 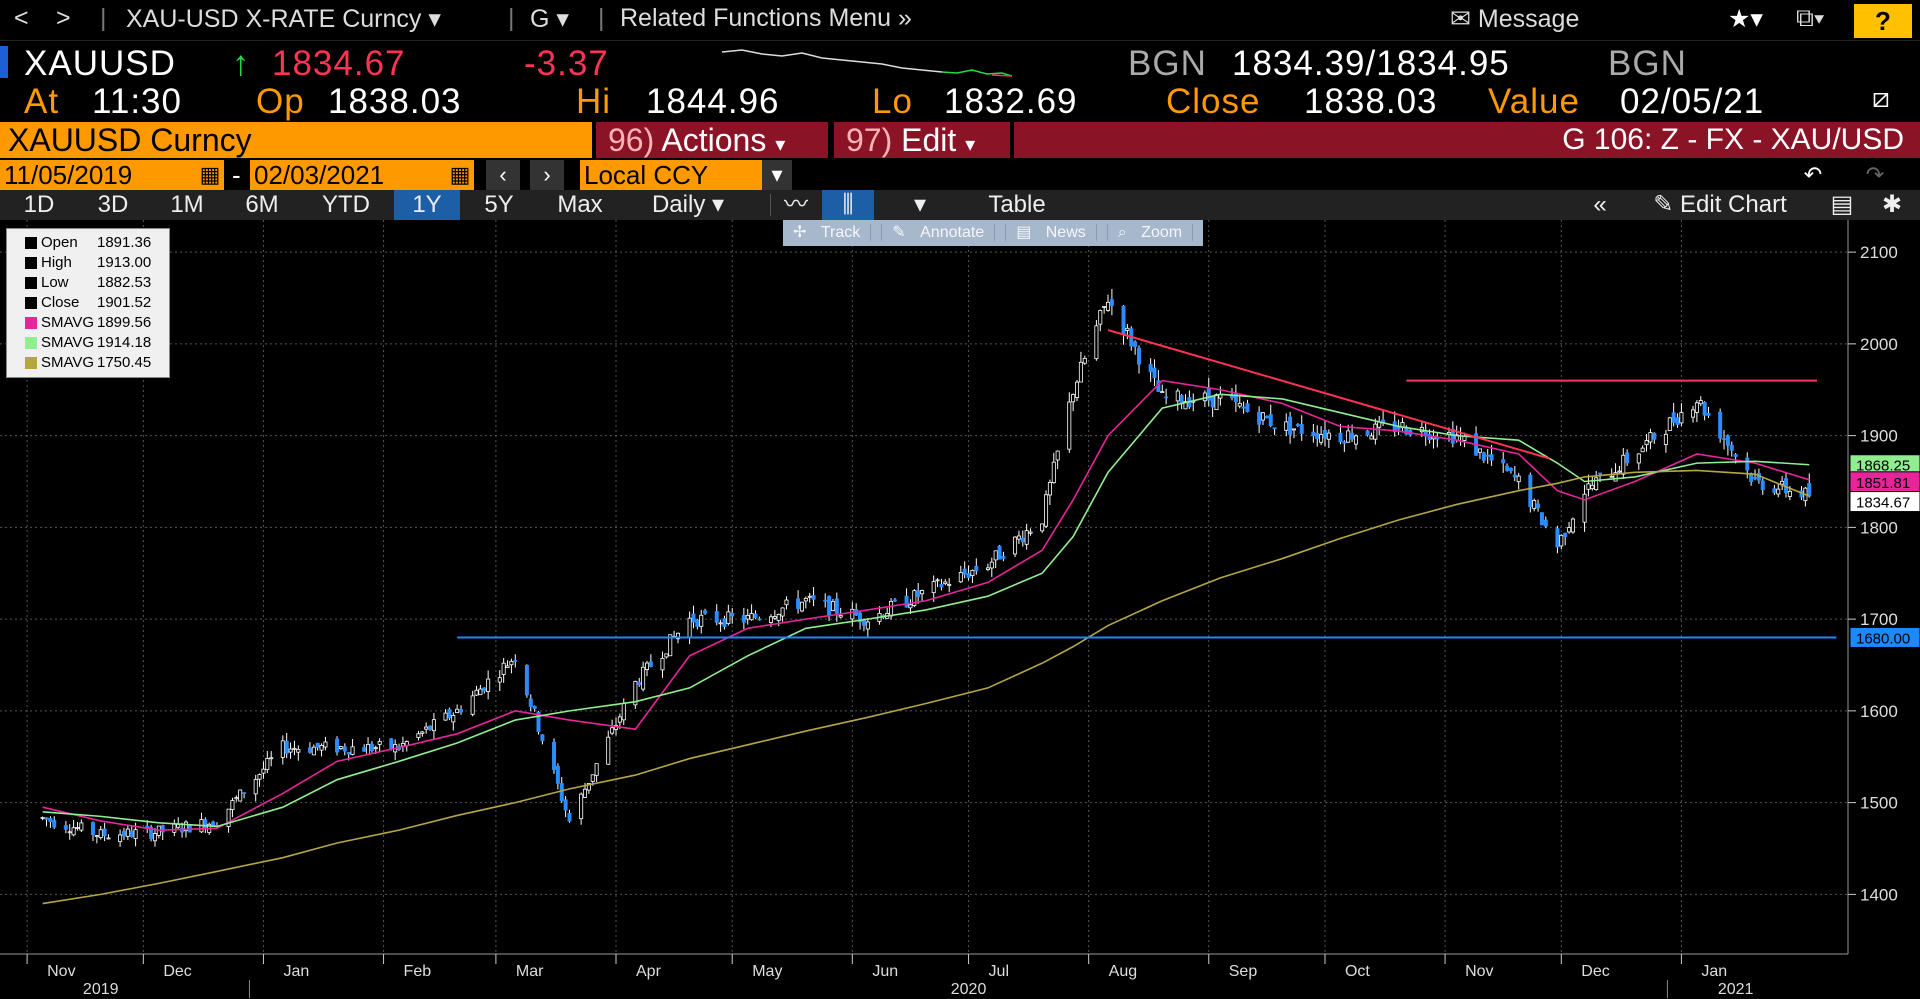 I want to click on period-ytd: YTD, so click(x=346, y=204).